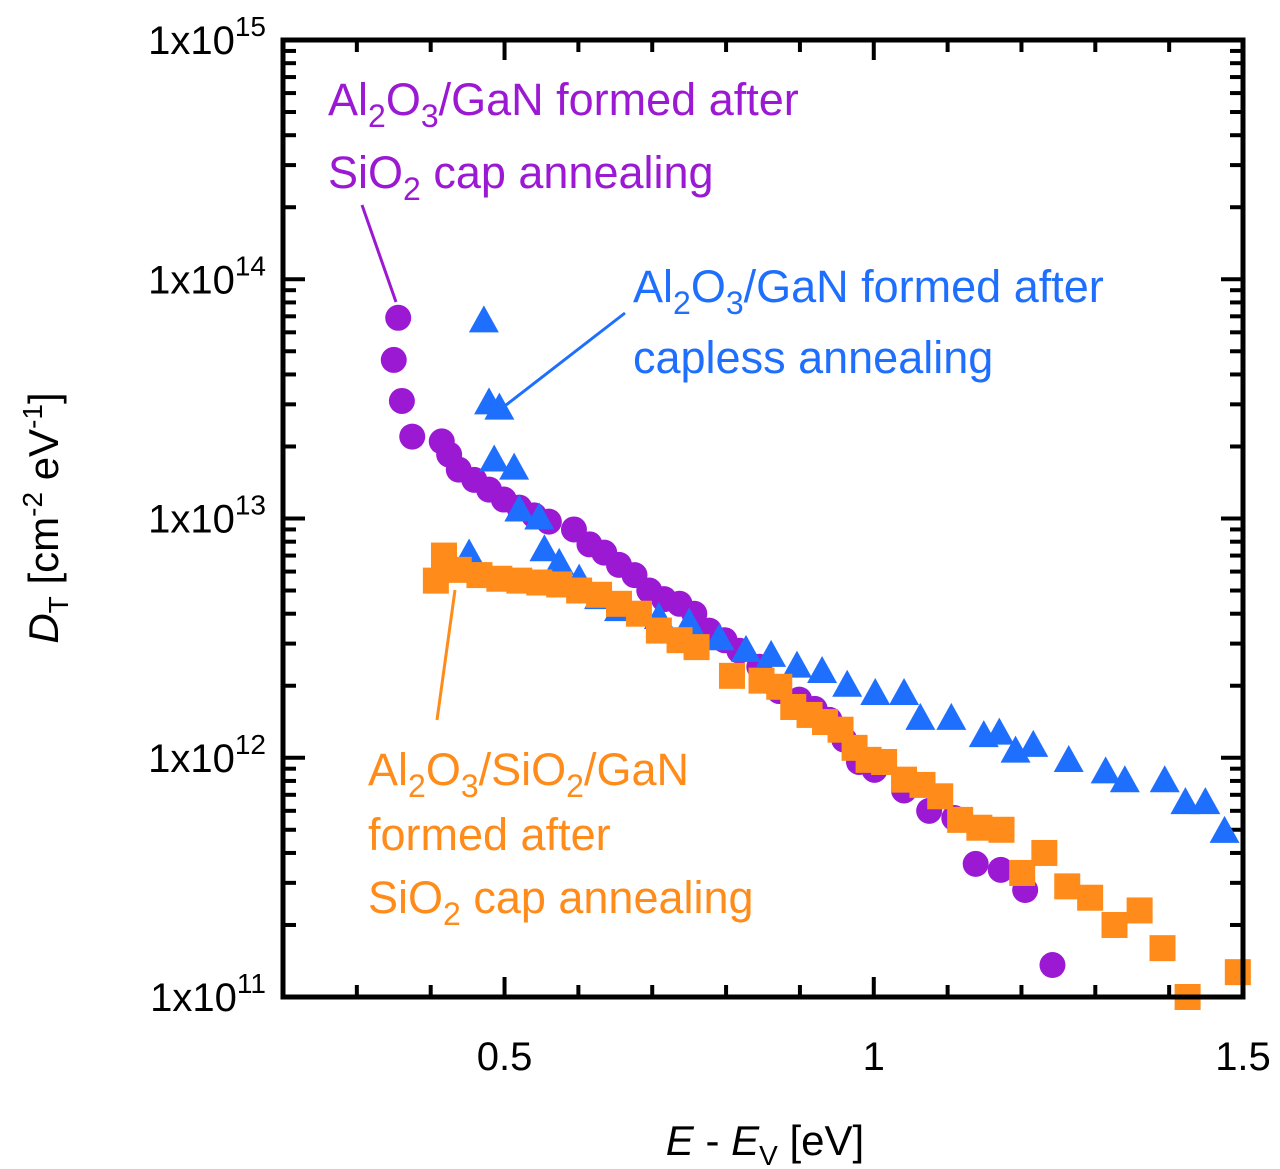 This screenshot has height=1169, width=1280. I want to click on y-tick-label: 1x10¹¹, so click(208, 994).